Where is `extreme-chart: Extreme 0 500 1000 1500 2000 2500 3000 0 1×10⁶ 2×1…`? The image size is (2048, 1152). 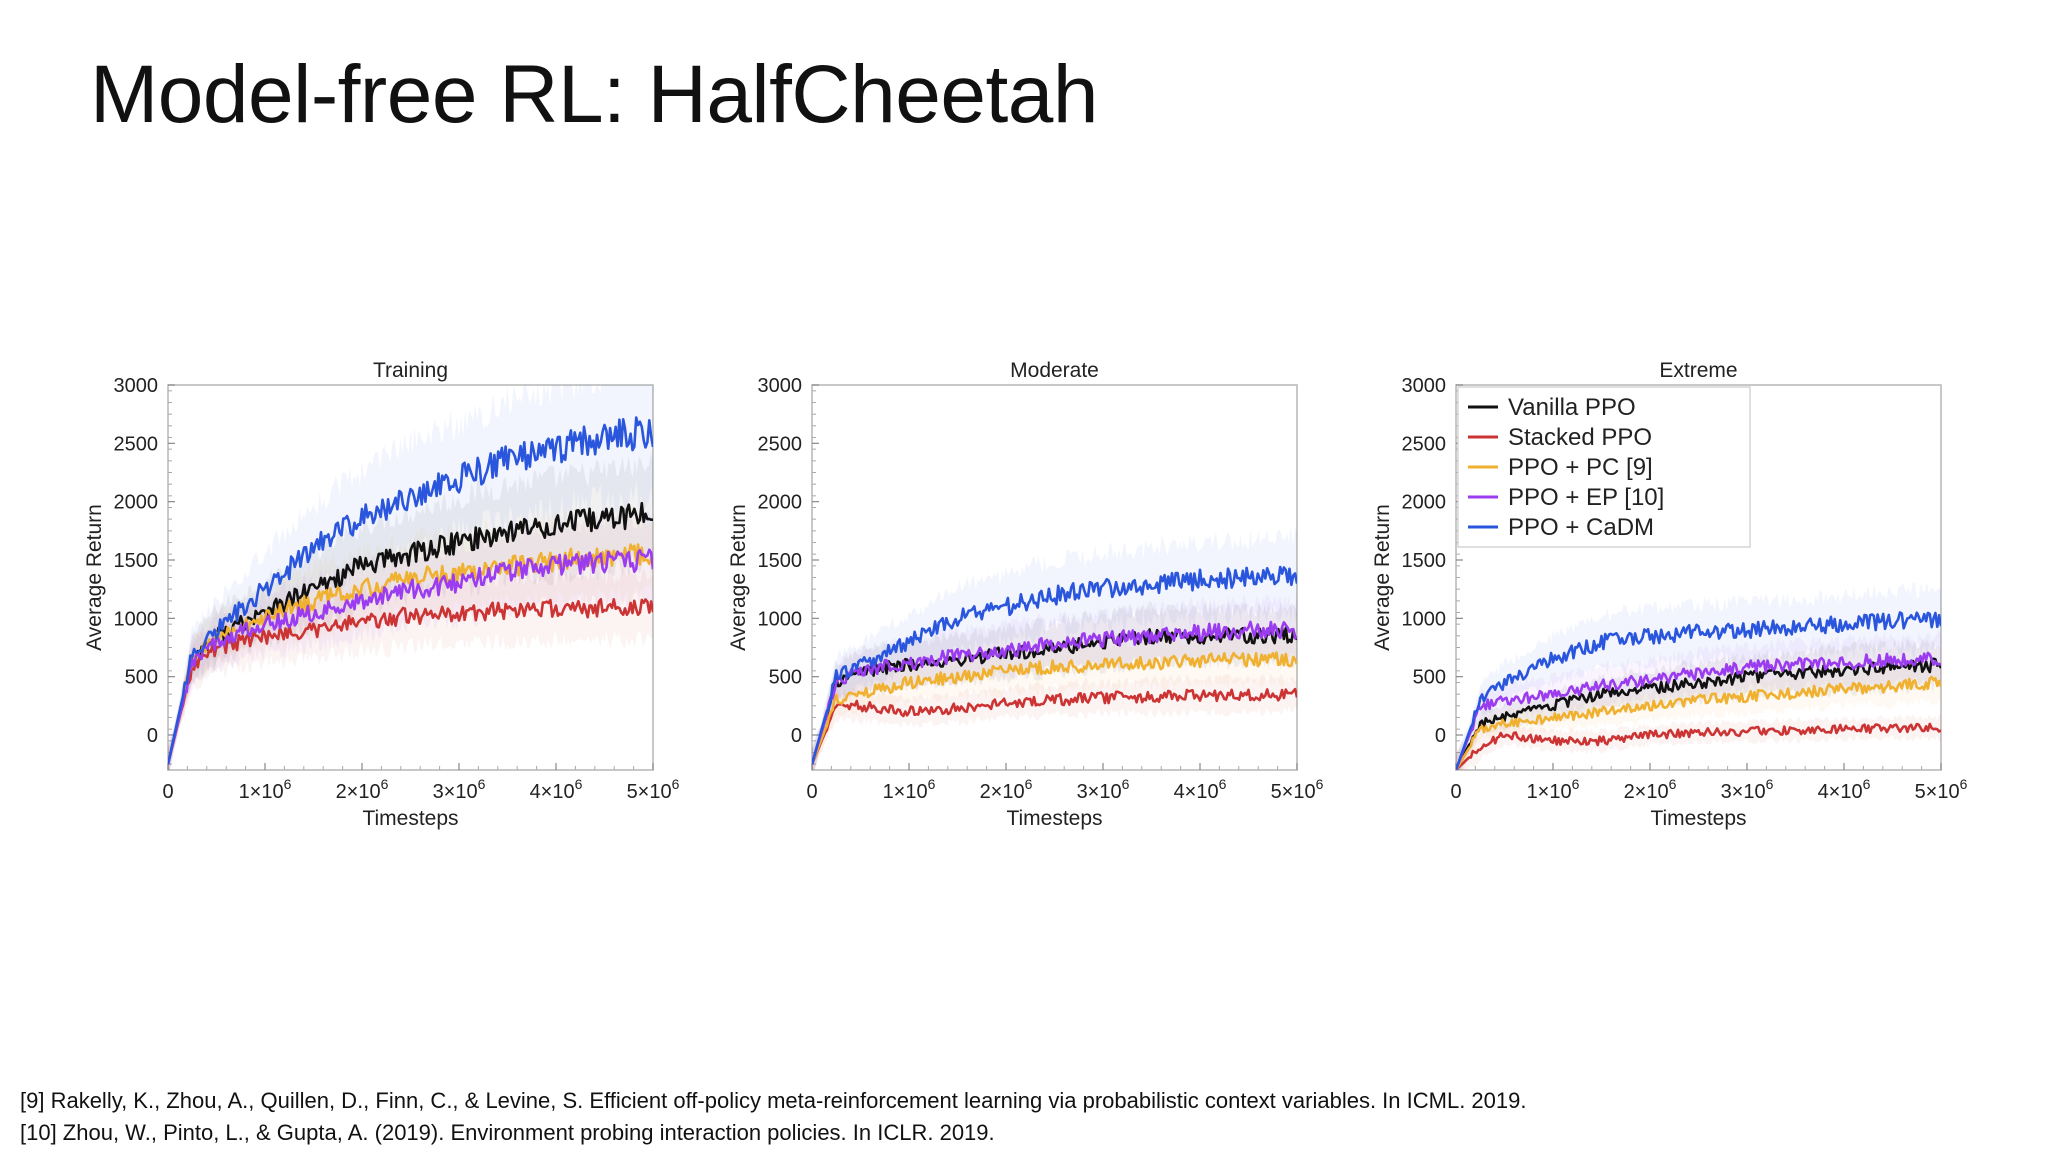
extreme-chart: Extreme 0 500 1000 1500 2000 2500 3000 0 1×10⁶ 2×1… is located at coordinates (1676, 600).